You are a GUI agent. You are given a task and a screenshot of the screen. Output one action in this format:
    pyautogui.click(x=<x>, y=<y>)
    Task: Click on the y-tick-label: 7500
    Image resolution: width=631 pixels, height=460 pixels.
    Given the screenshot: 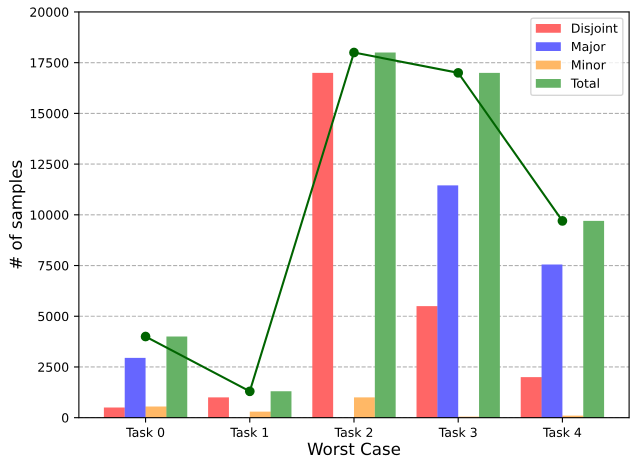 What is the action you would take?
    pyautogui.click(x=53, y=265)
    